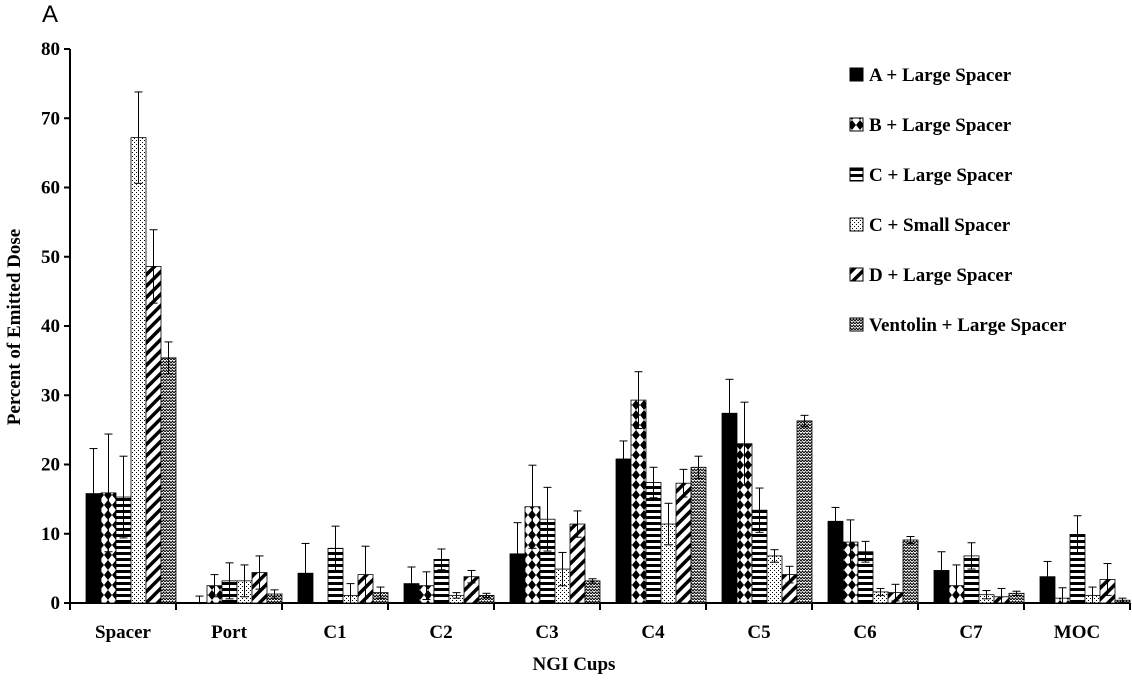 This screenshot has height=683, width=1132. Describe the element at coordinates (546, 632) in the screenshot. I see `x-tick-label: C3` at that location.